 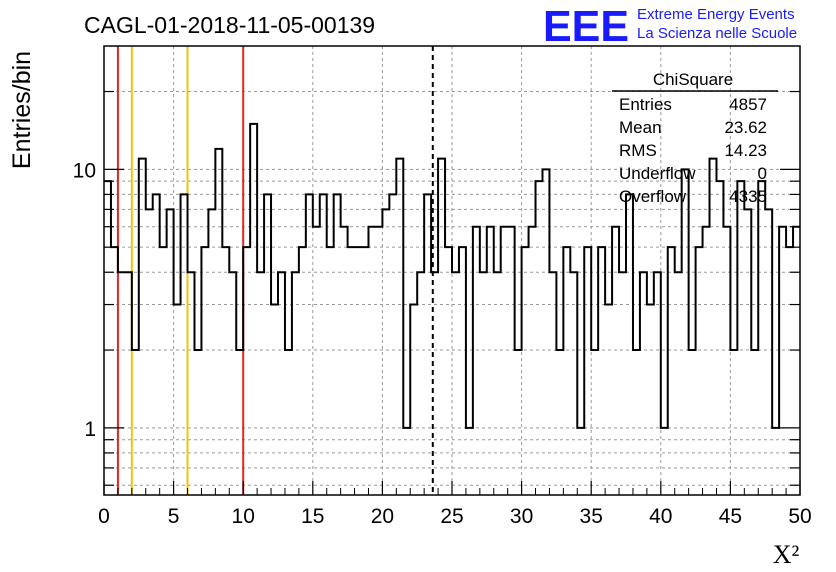 I want to click on x-axis-label: X², so click(x=786, y=554).